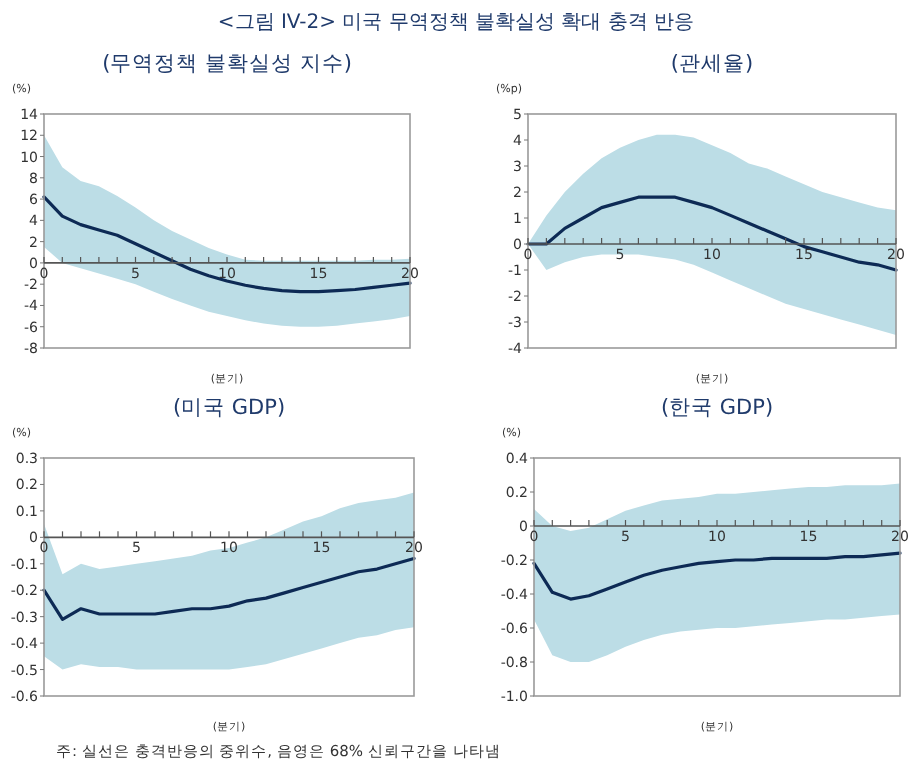  Describe the element at coordinates (712, 64) in the screenshot. I see `chart-title: (관세율)` at that location.